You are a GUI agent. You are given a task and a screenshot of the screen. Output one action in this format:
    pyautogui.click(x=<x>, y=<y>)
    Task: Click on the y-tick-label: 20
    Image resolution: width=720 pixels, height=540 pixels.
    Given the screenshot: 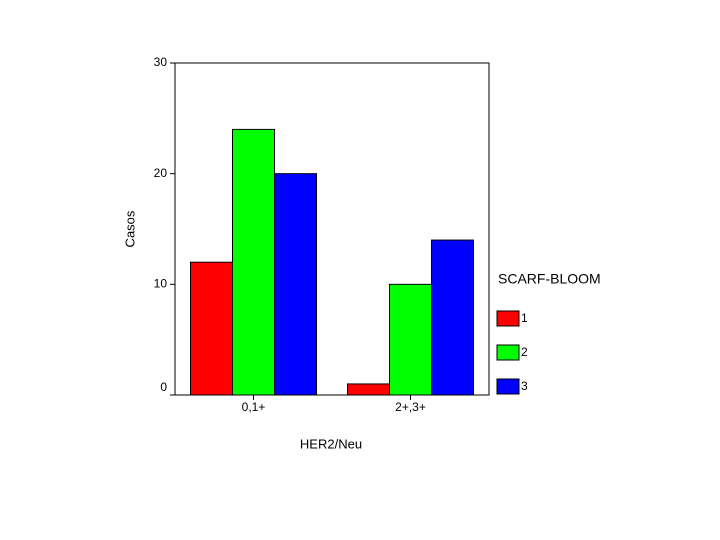 What is the action you would take?
    pyautogui.click(x=161, y=173)
    